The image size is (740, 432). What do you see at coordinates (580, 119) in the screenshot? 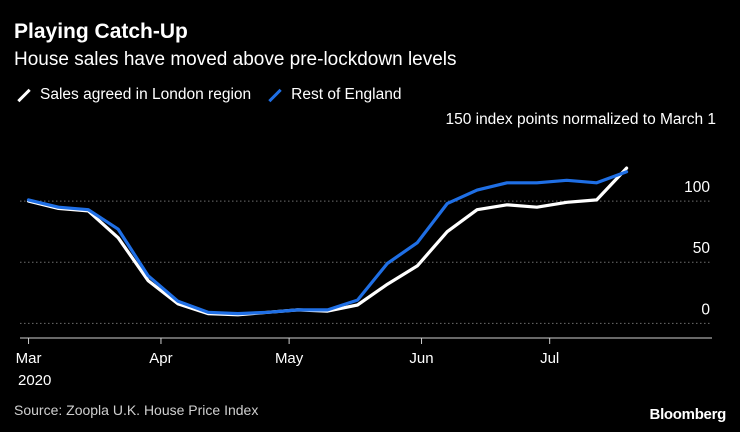
I see `units-label: 150 index points normalized to March 1` at bounding box center [580, 119].